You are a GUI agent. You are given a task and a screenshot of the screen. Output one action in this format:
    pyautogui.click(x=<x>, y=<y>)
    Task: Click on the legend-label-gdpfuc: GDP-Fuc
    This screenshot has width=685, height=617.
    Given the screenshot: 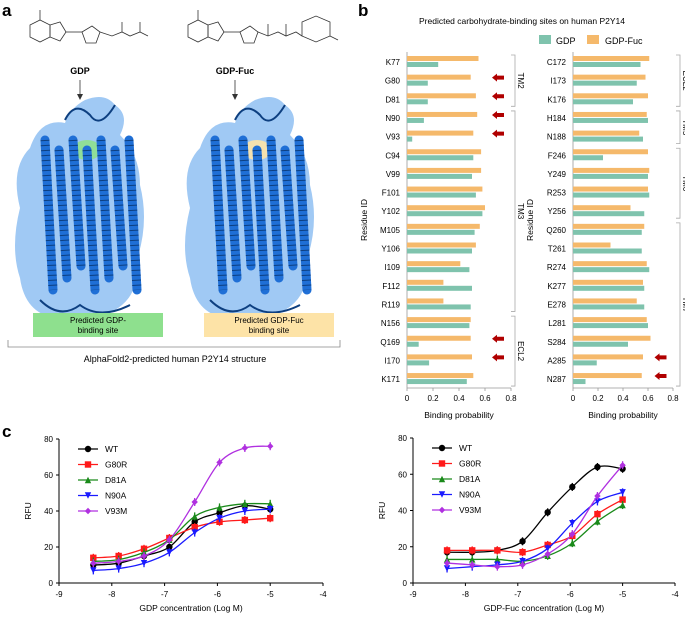 What is the action you would take?
    pyautogui.click(x=624, y=41)
    